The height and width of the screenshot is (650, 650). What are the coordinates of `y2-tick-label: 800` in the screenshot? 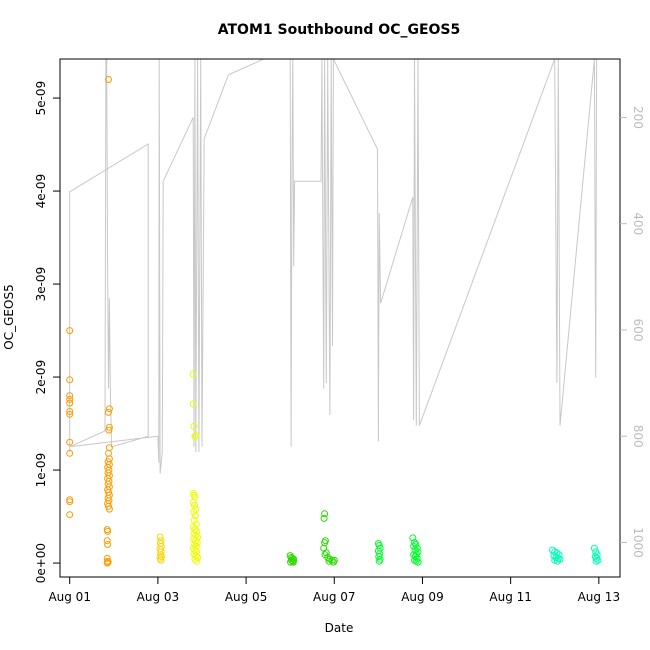 It's located at (638, 436).